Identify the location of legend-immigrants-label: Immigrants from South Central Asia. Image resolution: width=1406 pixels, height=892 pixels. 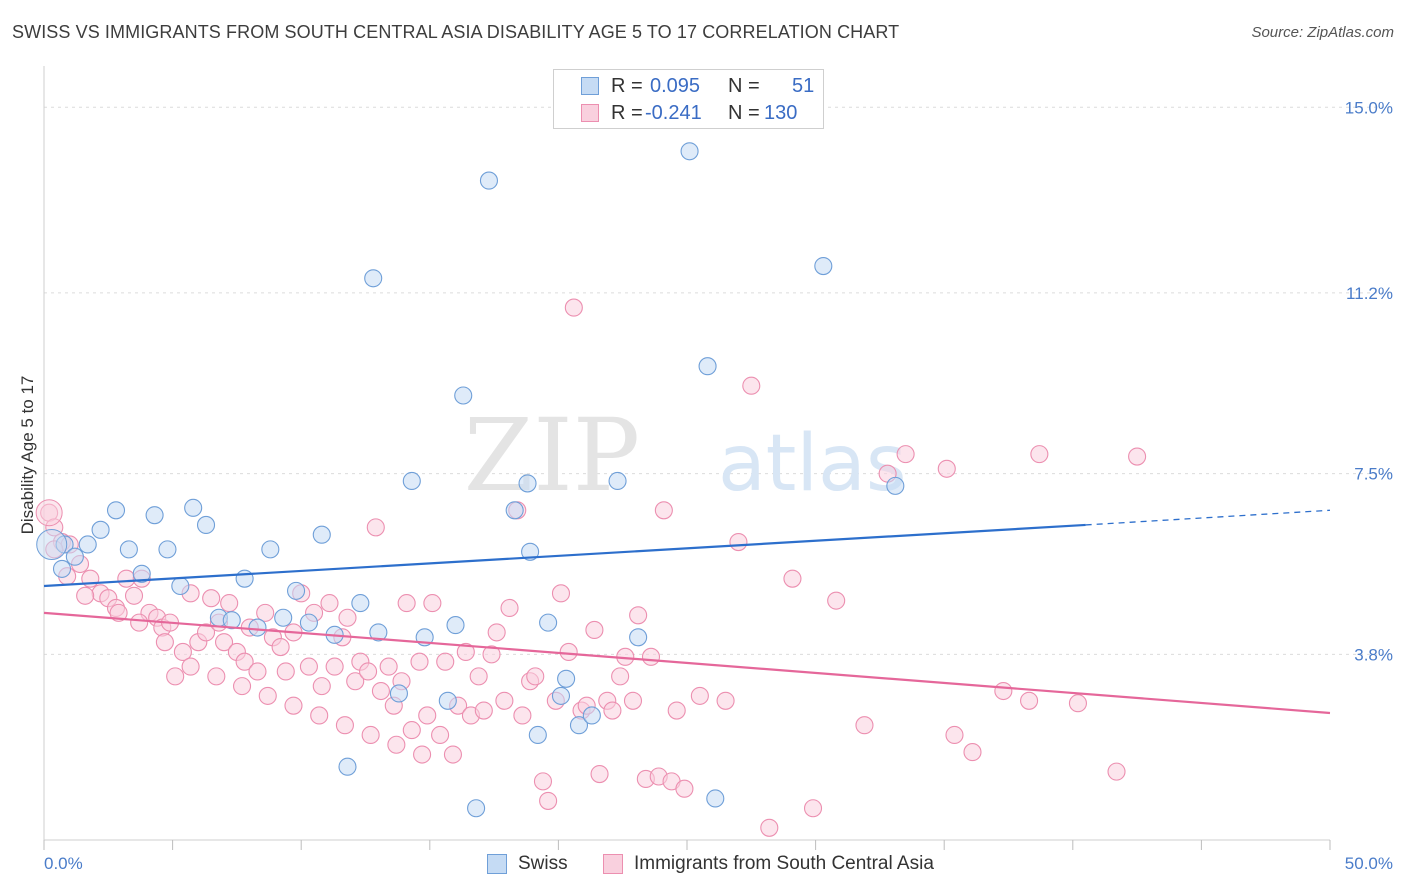
(784, 863).